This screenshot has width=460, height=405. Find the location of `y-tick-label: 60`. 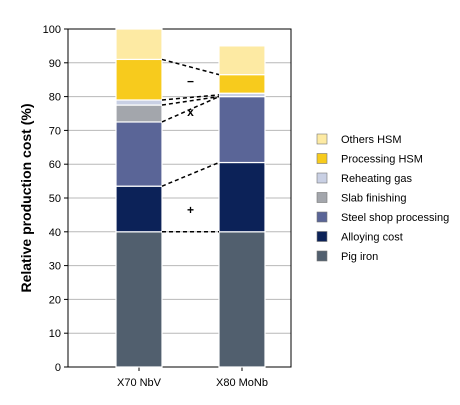

y-tick-label: 60 is located at coordinates (55, 165).